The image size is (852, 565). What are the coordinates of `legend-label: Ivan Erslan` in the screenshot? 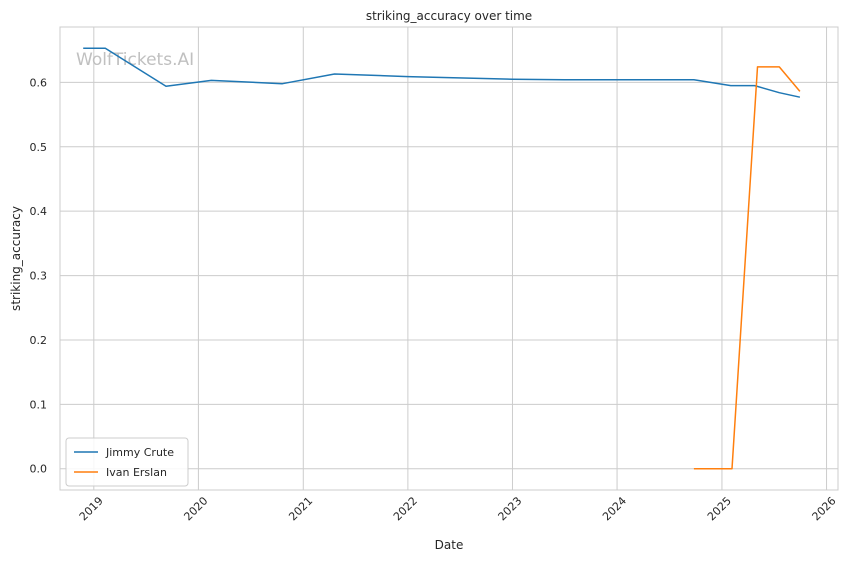 It's located at (136, 472).